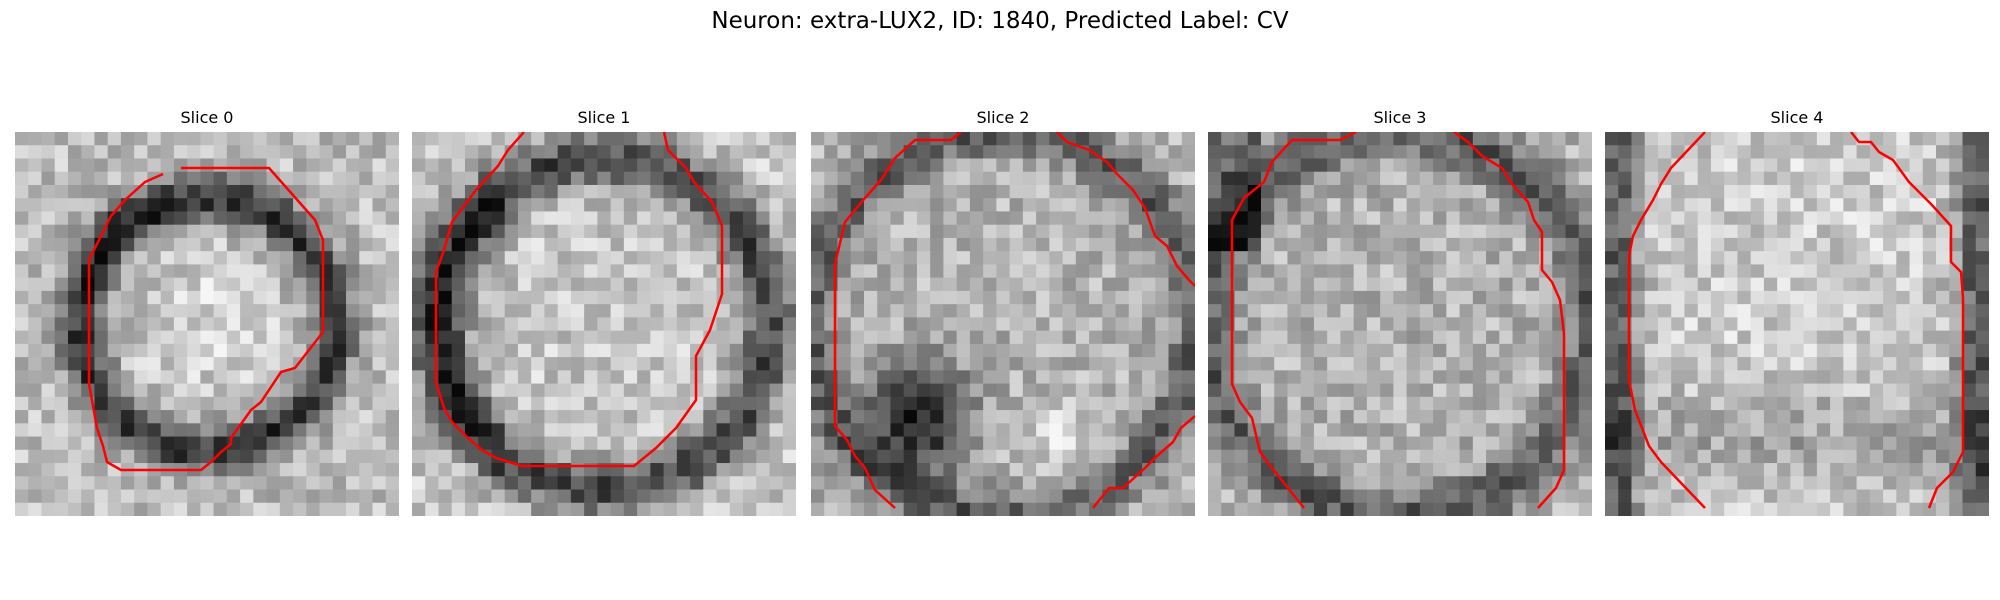  I want to click on slice-title-4: Slice 4, so click(1797, 117).